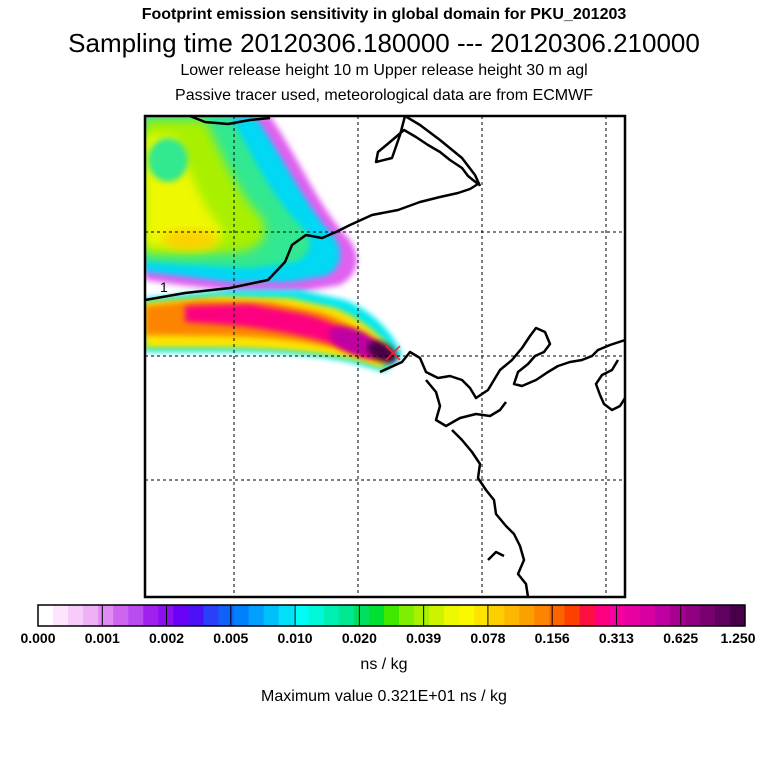 The width and height of the screenshot is (768, 768). Describe the element at coordinates (393, 353) in the screenshot. I see `release-point-marker` at that location.